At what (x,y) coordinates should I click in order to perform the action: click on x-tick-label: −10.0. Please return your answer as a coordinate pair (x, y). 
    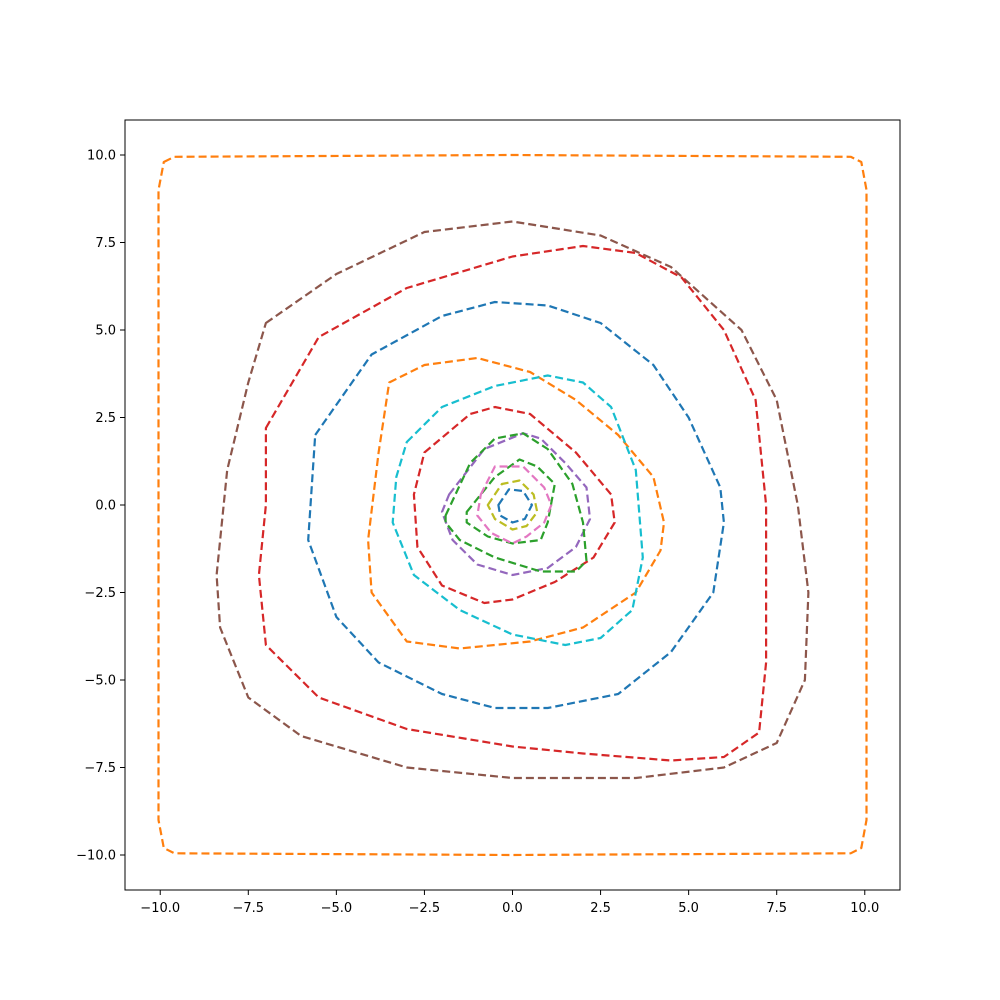
    Looking at the image, I should click on (160, 908).